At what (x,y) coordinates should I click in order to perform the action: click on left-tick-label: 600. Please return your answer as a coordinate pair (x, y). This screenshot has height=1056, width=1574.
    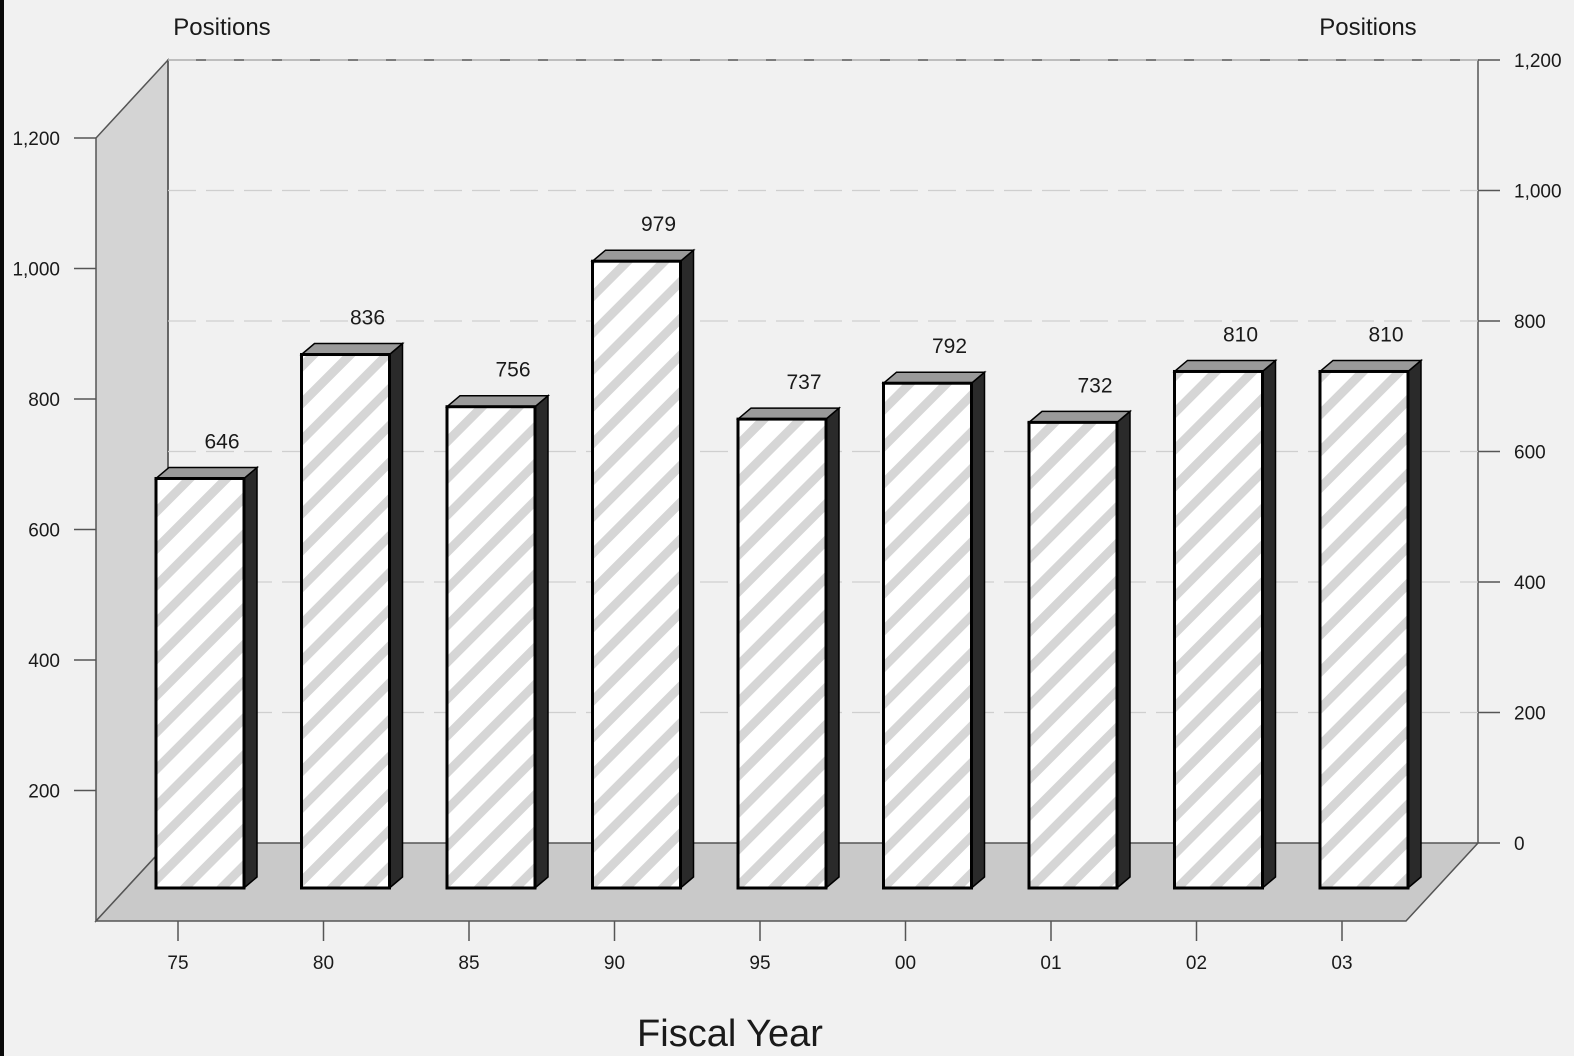
    Looking at the image, I should click on (44, 531).